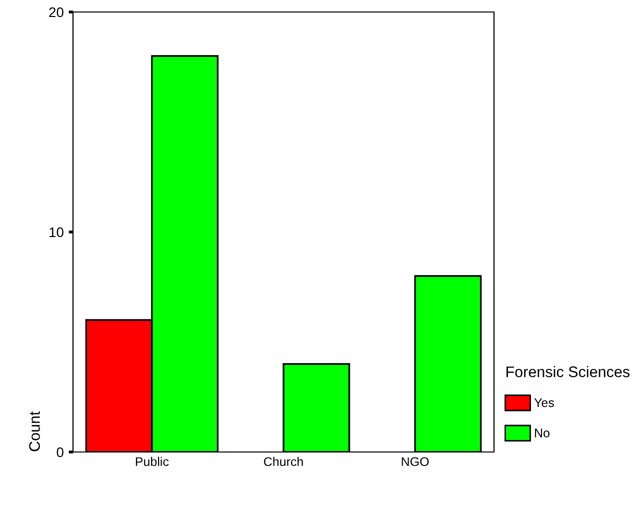 Image resolution: width=643 pixels, height=508 pixels. What do you see at coordinates (56, 12) in the screenshot?
I see `y-tick-label: 20` at bounding box center [56, 12].